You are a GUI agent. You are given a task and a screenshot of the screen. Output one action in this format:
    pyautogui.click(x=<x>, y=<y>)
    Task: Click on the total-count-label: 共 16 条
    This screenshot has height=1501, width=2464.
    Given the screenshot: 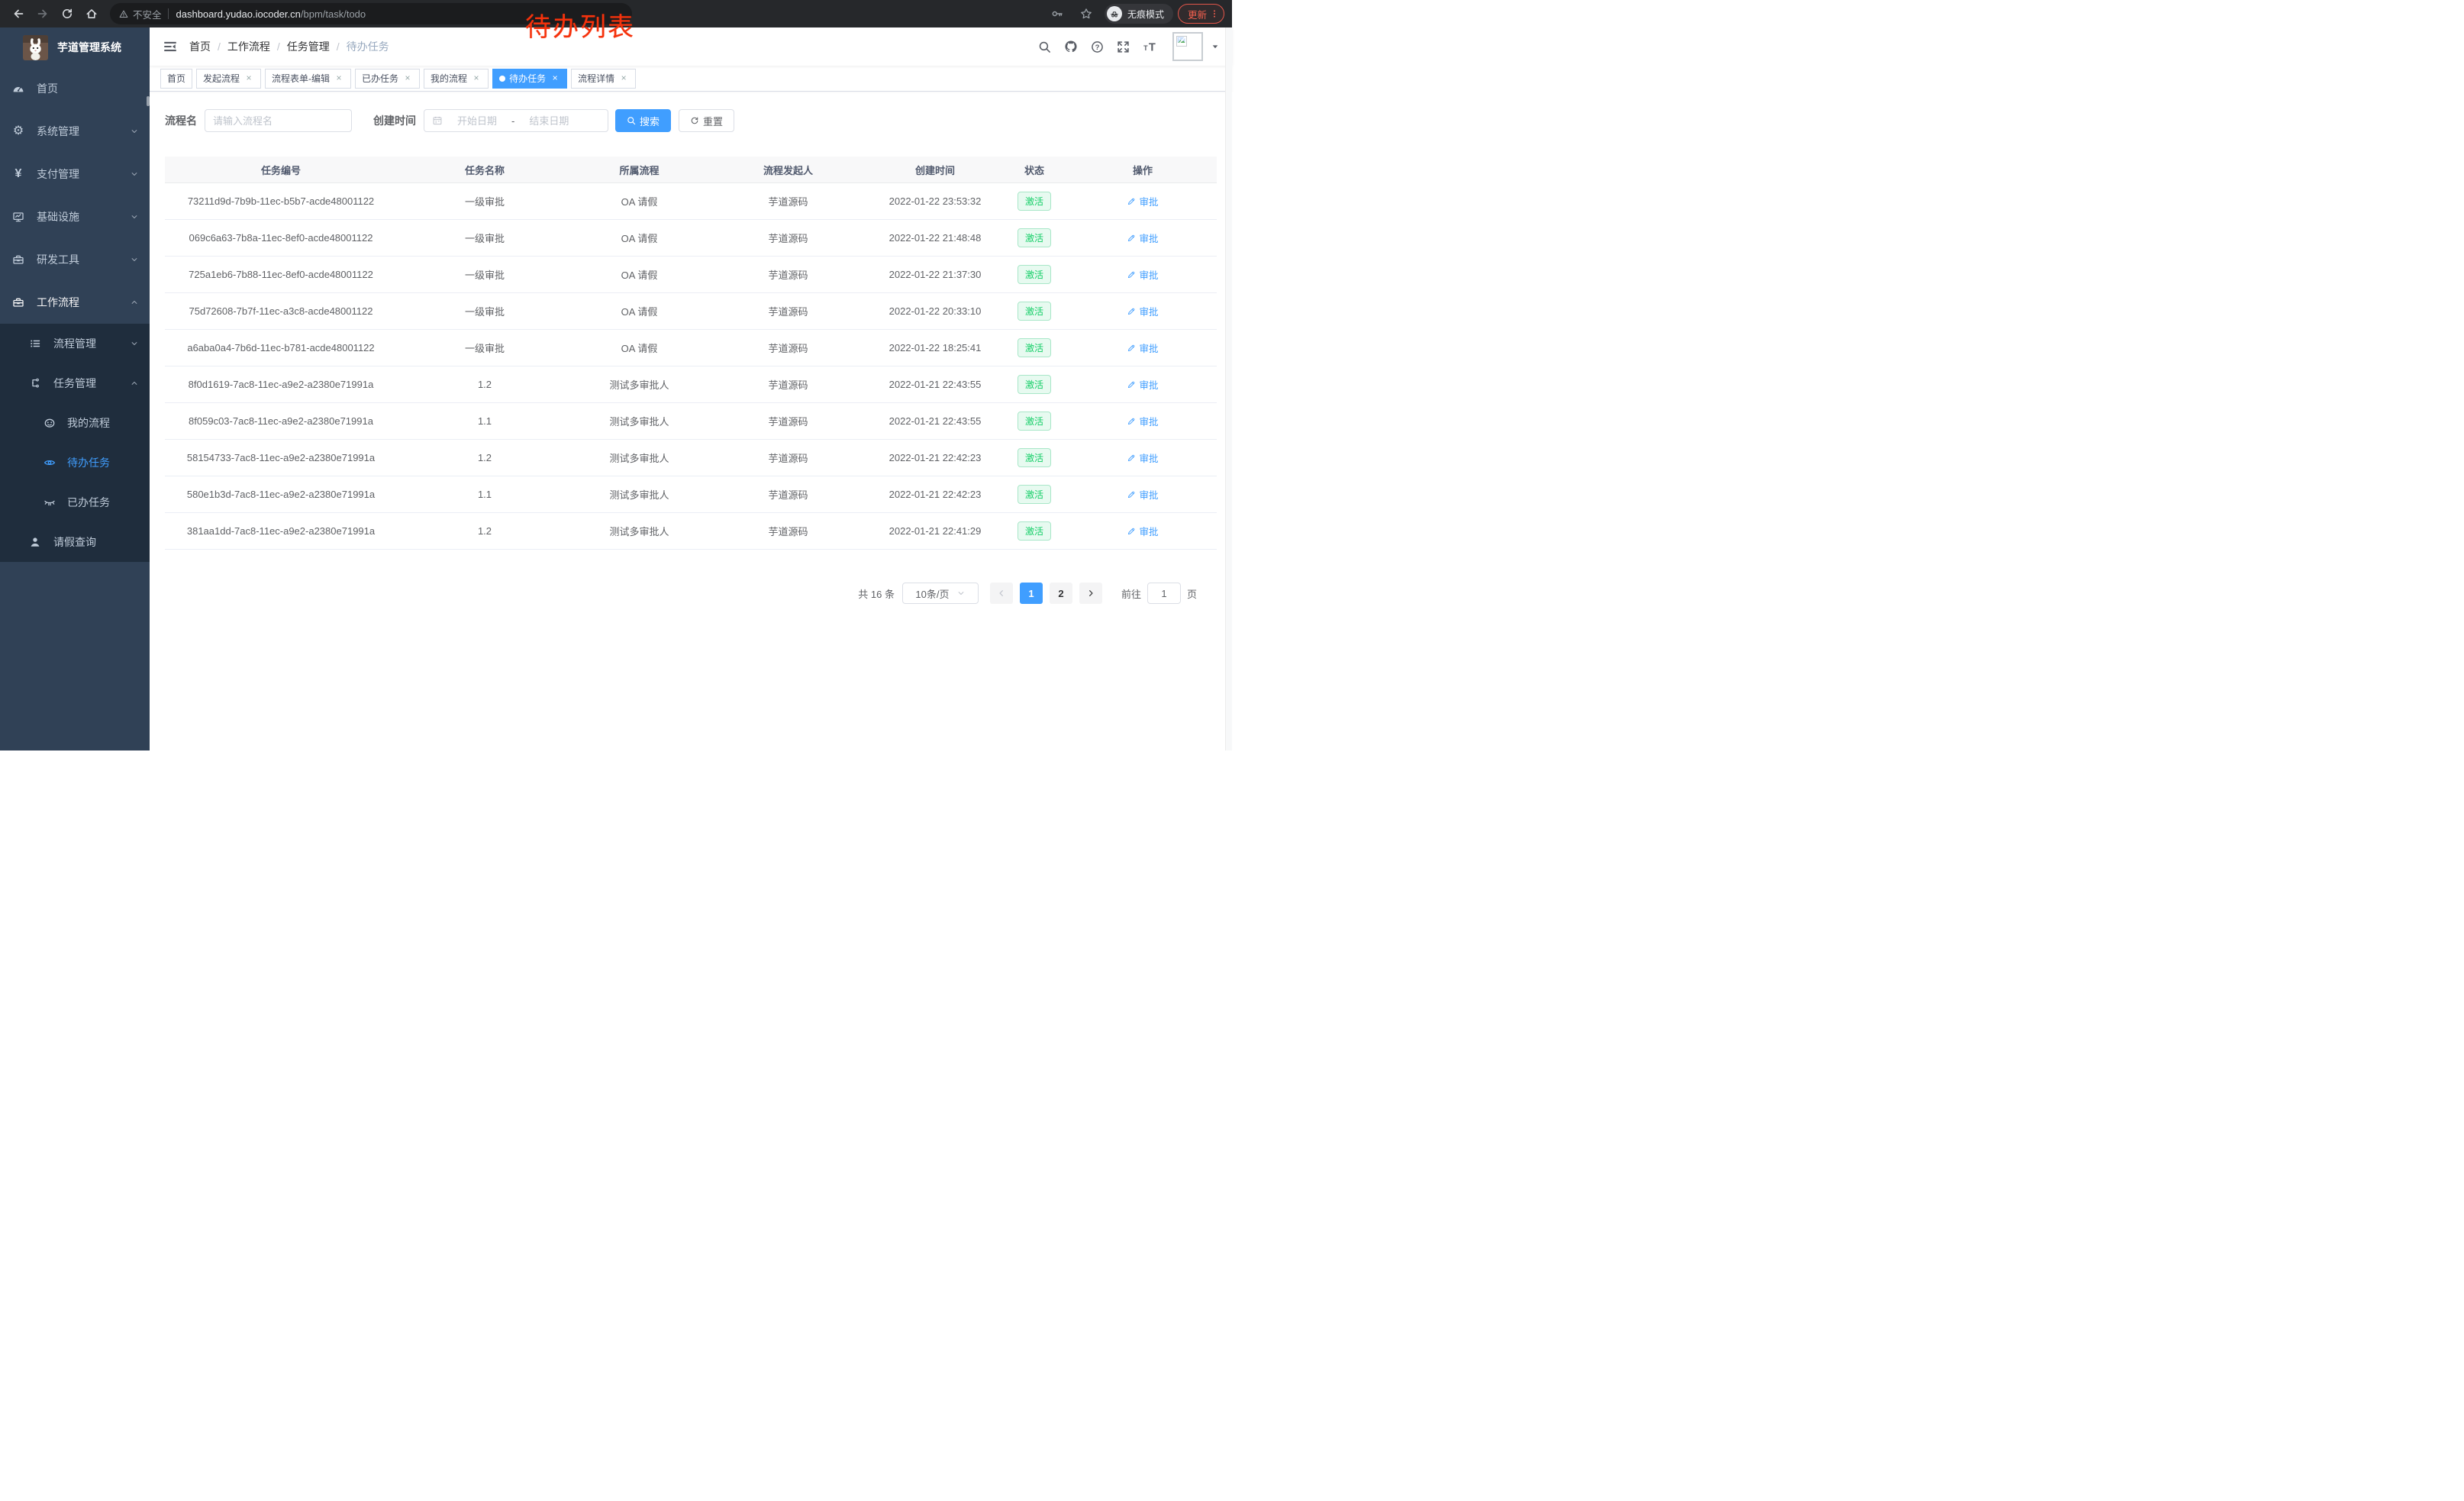 What is the action you would take?
    pyautogui.click(x=877, y=594)
    